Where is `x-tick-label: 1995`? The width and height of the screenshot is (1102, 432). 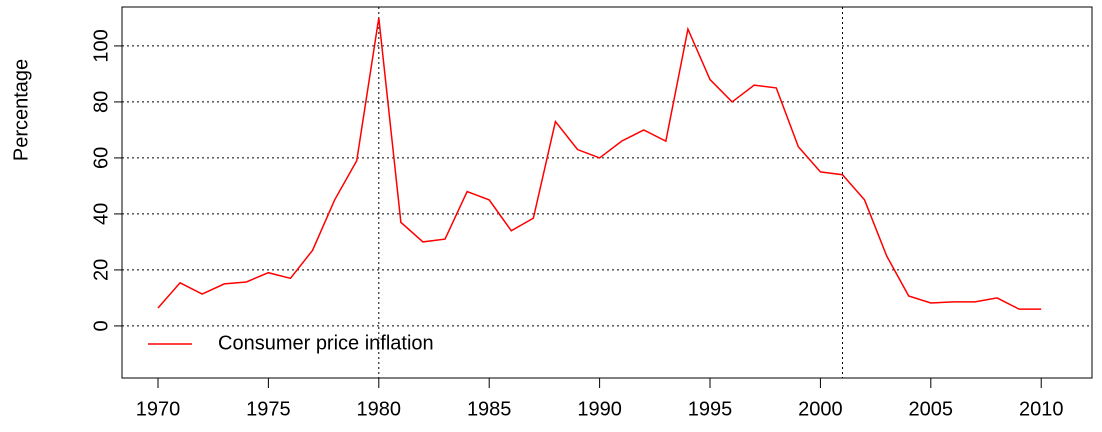
x-tick-label: 1995 is located at coordinates (710, 409).